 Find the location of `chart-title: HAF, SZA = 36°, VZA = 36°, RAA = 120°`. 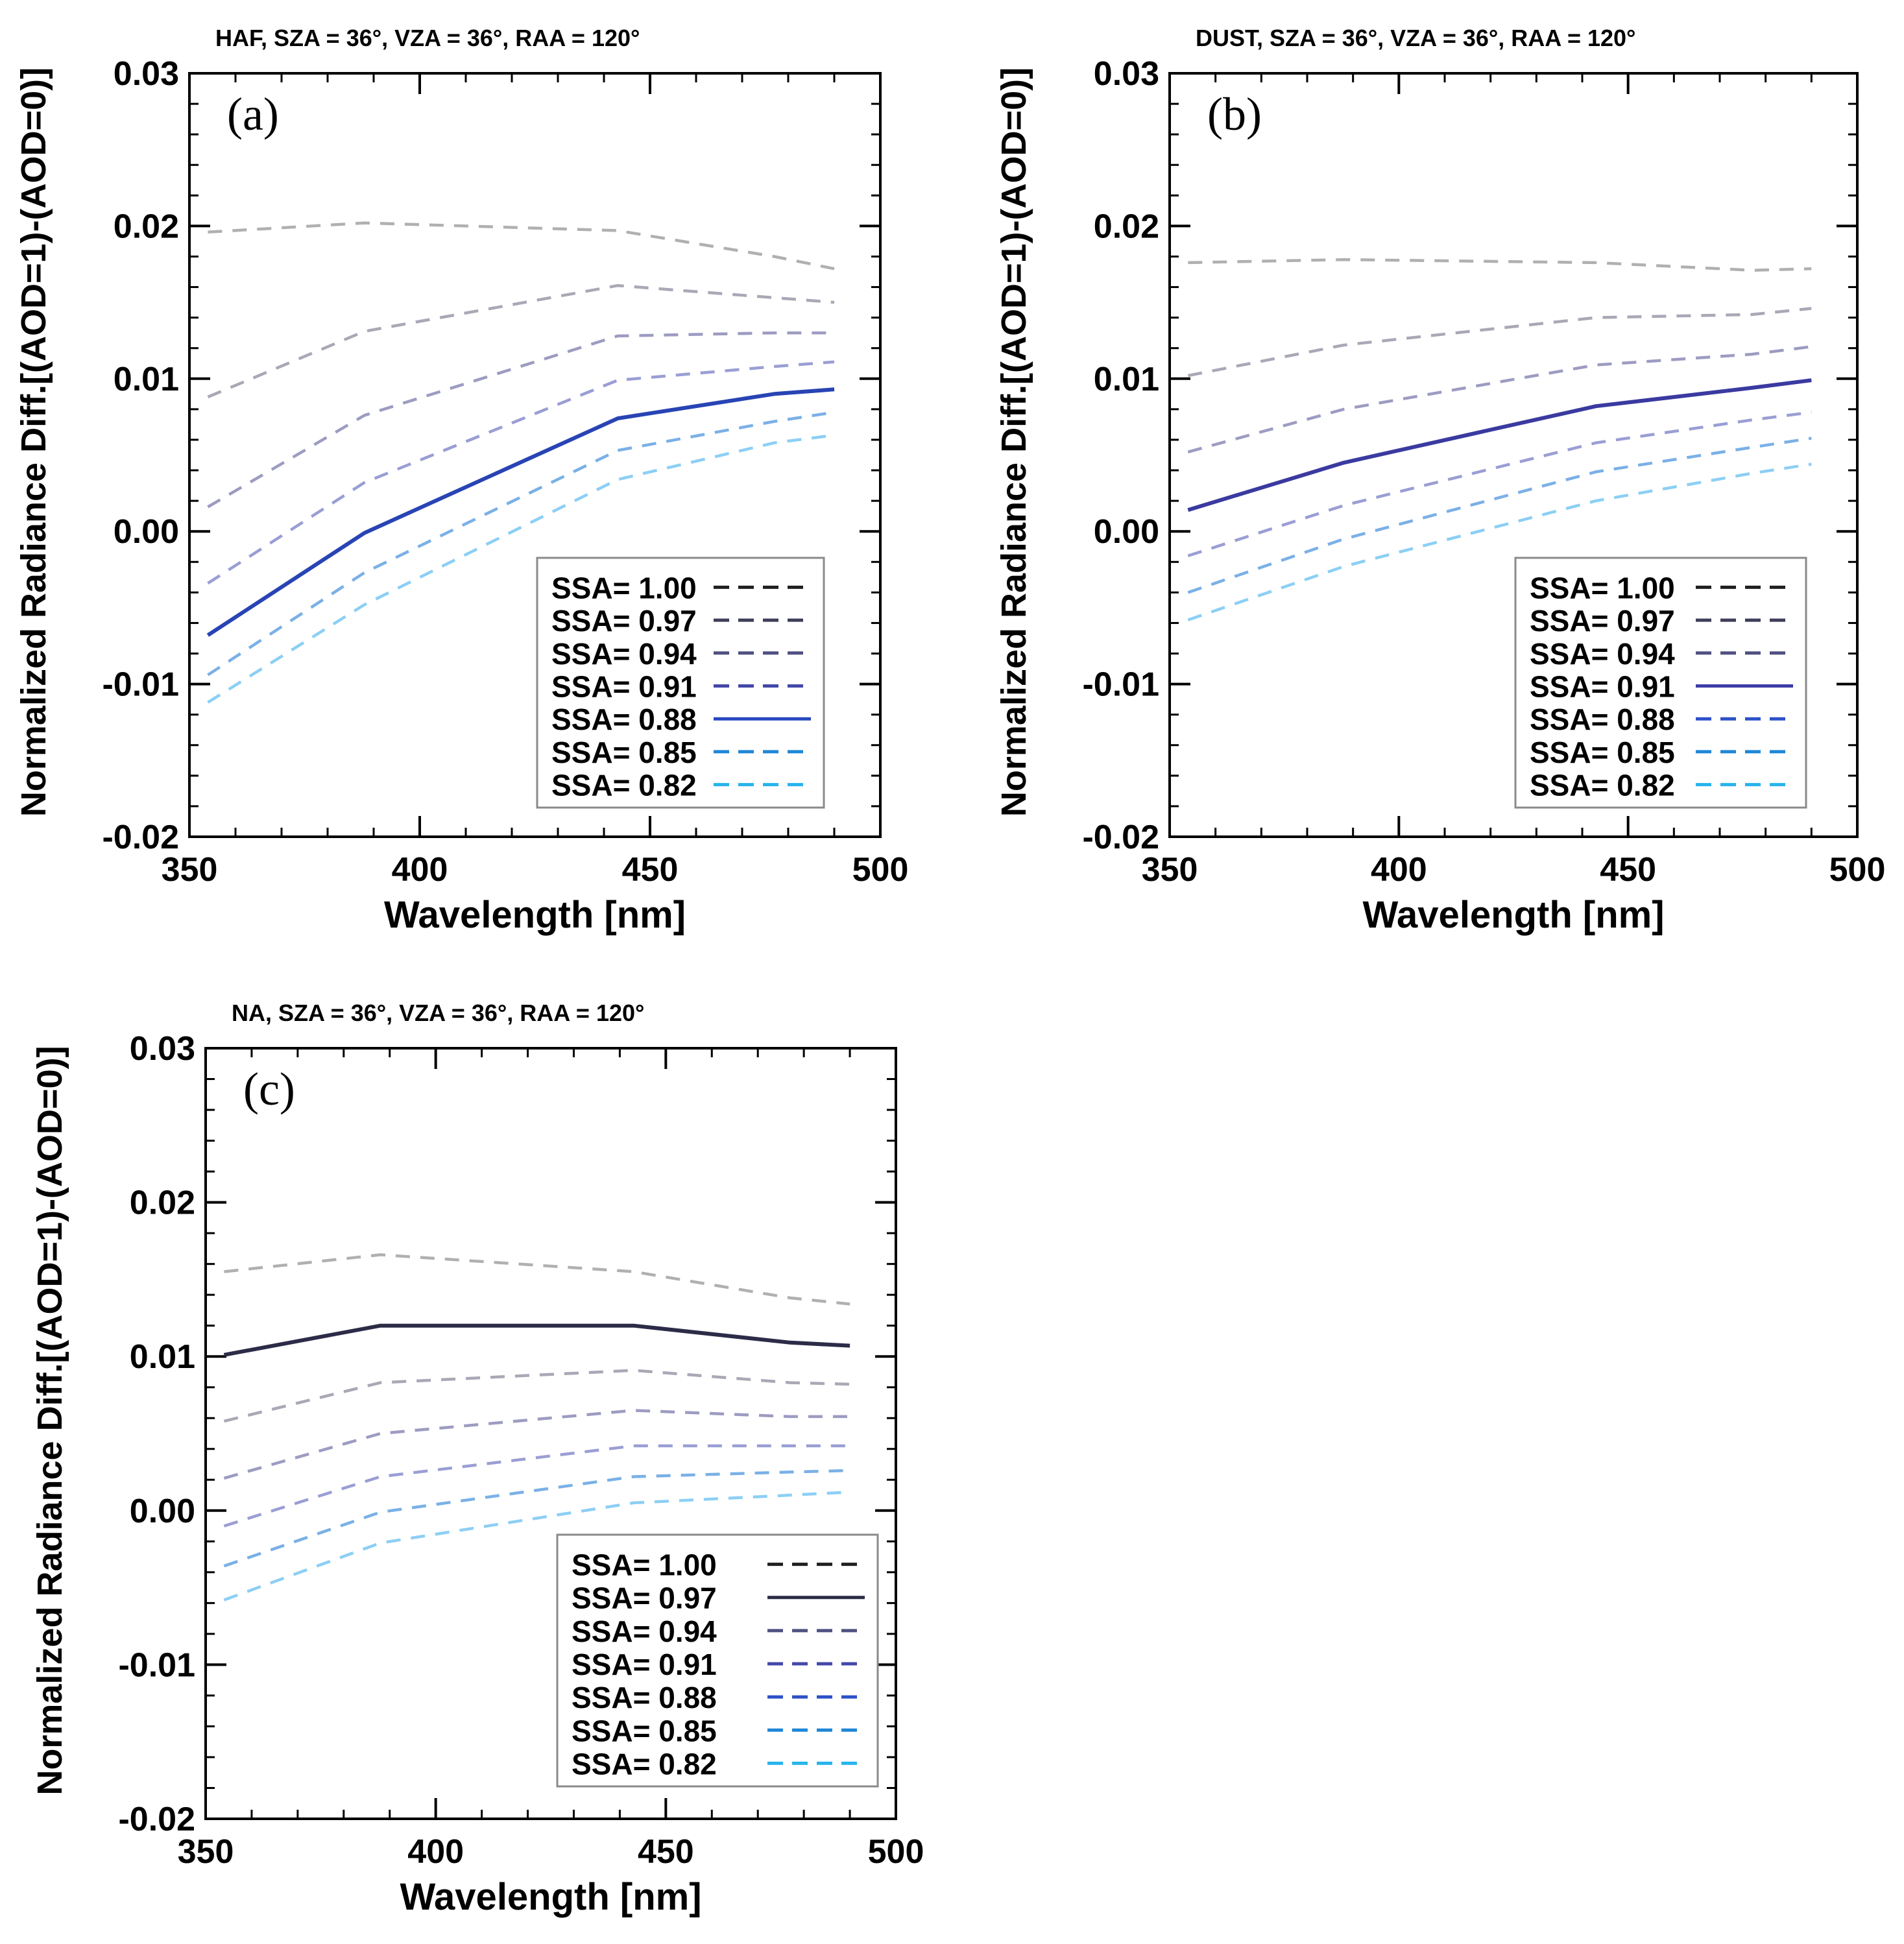

chart-title: HAF, SZA = 36°, VZA = 36°, RAA = 120° is located at coordinates (427, 38).